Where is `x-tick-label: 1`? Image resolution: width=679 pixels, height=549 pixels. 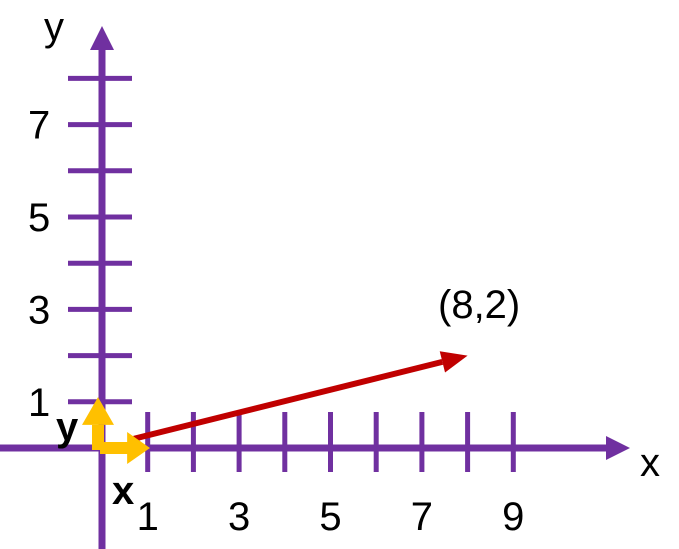 x-tick-label: 1 is located at coordinates (148, 517).